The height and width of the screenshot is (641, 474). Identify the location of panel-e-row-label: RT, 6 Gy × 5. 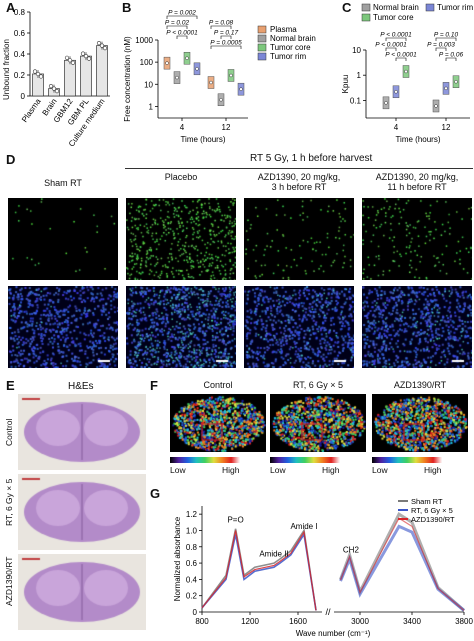
(9, 502).